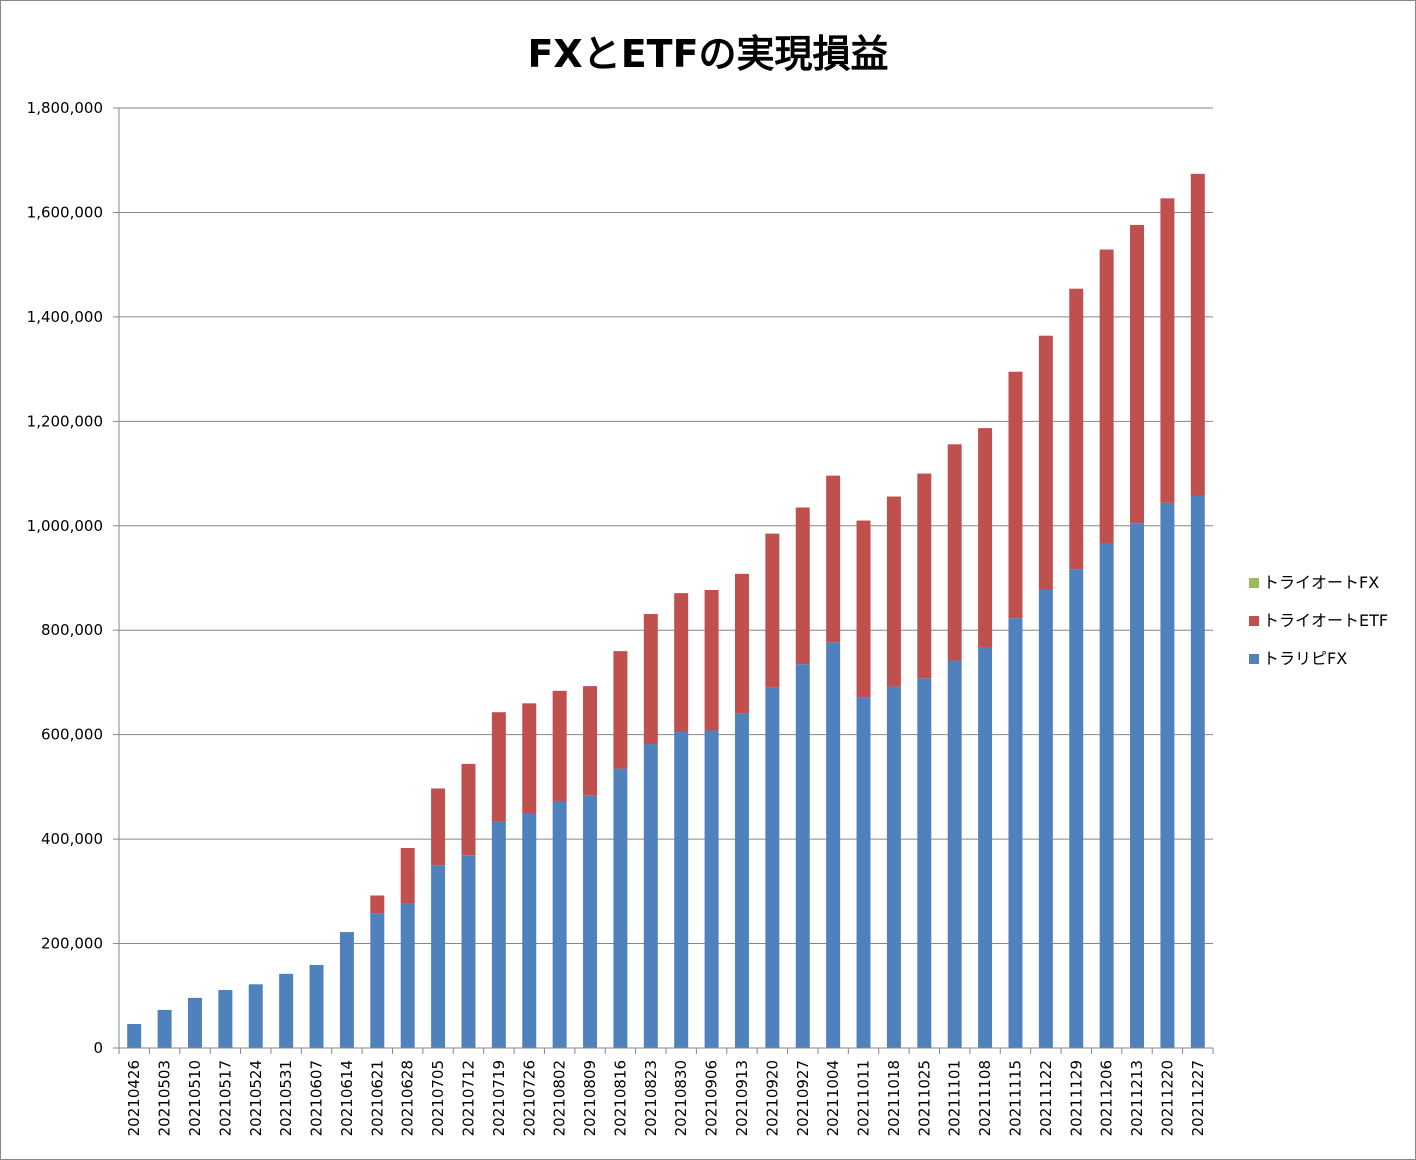 This screenshot has width=1416, height=1160. Describe the element at coordinates (1076, 1098) in the screenshot. I see `x-tick-label: 20211129` at that location.